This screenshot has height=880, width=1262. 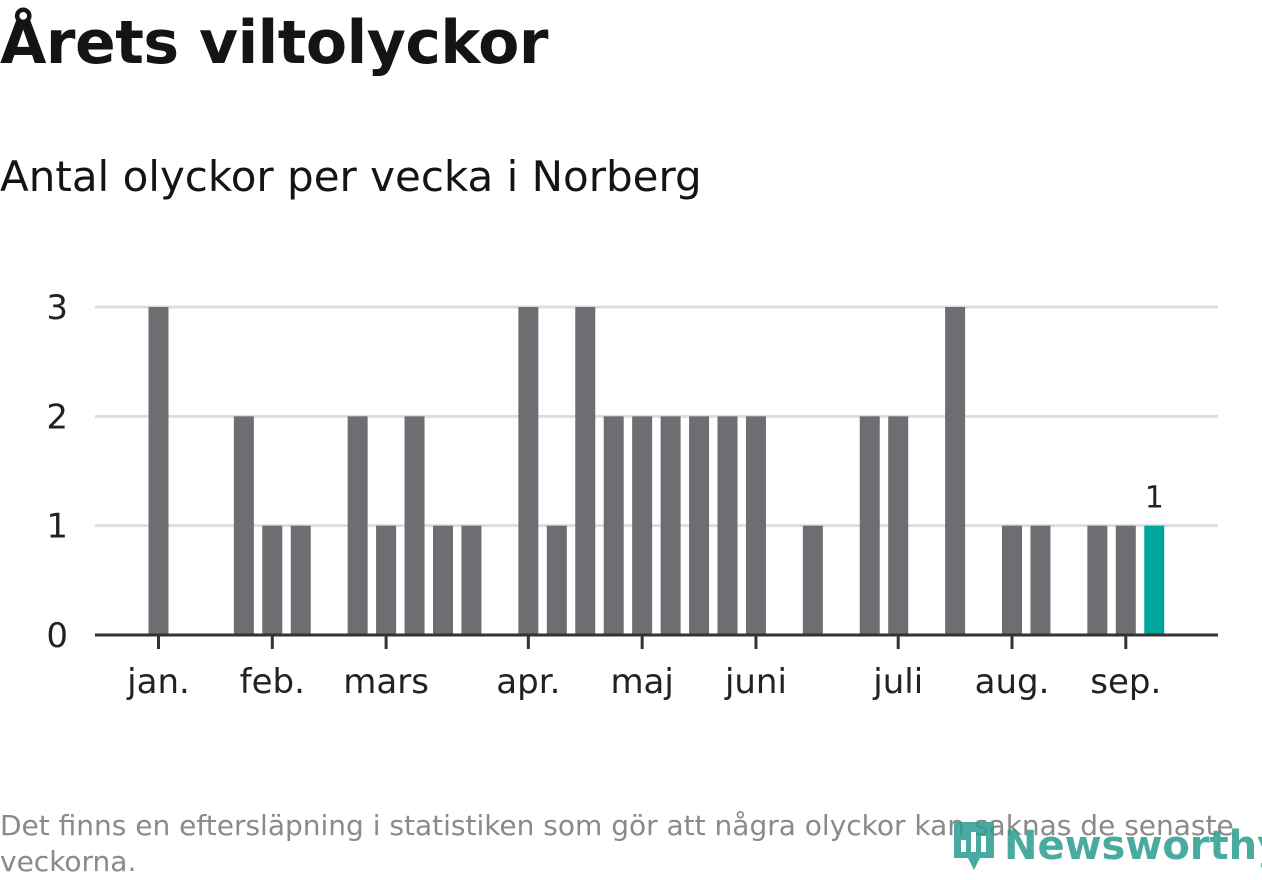 I want to click on x-tick-label: aug., so click(x=1012, y=682).